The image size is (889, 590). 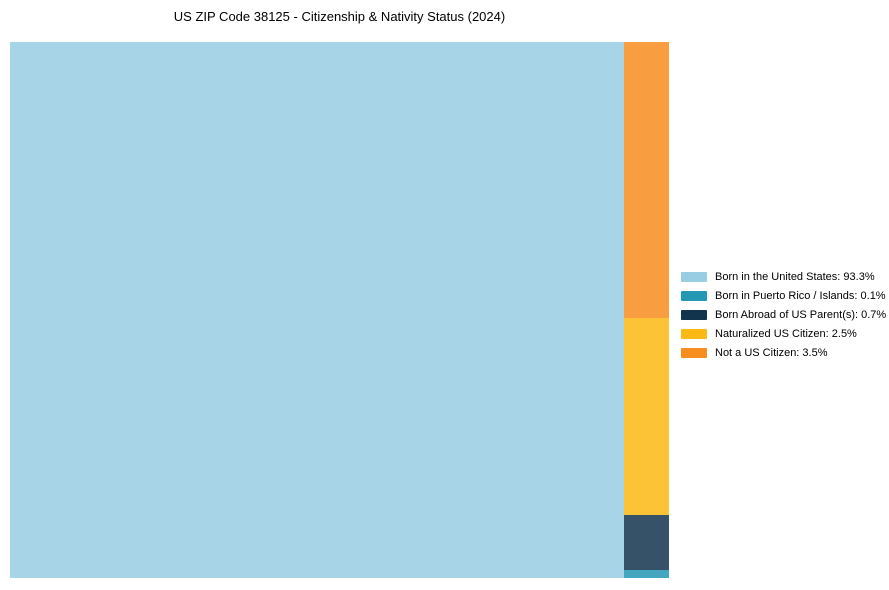 I want to click on treemap-side-column, so click(x=646, y=310).